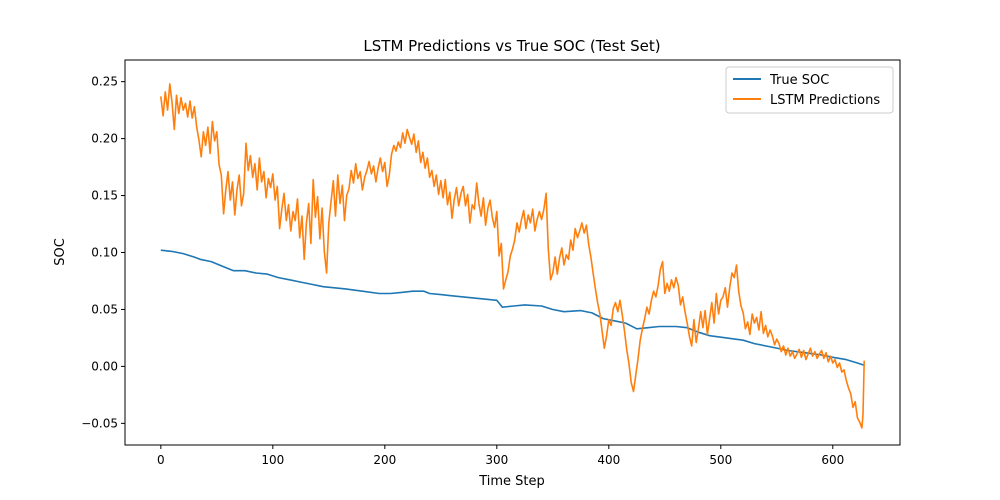  I want to click on y-axis-ticks: −0.05 0.00 0.05 0.10 0.15 0.20 0.25, so click(103, 252).